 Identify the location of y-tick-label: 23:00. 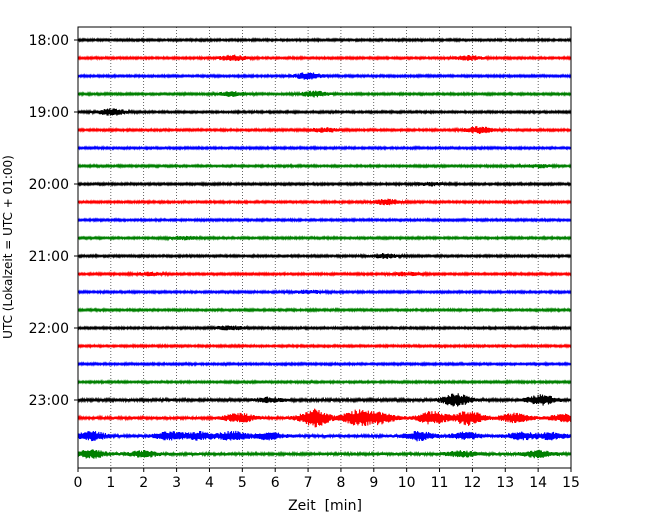
(49, 401).